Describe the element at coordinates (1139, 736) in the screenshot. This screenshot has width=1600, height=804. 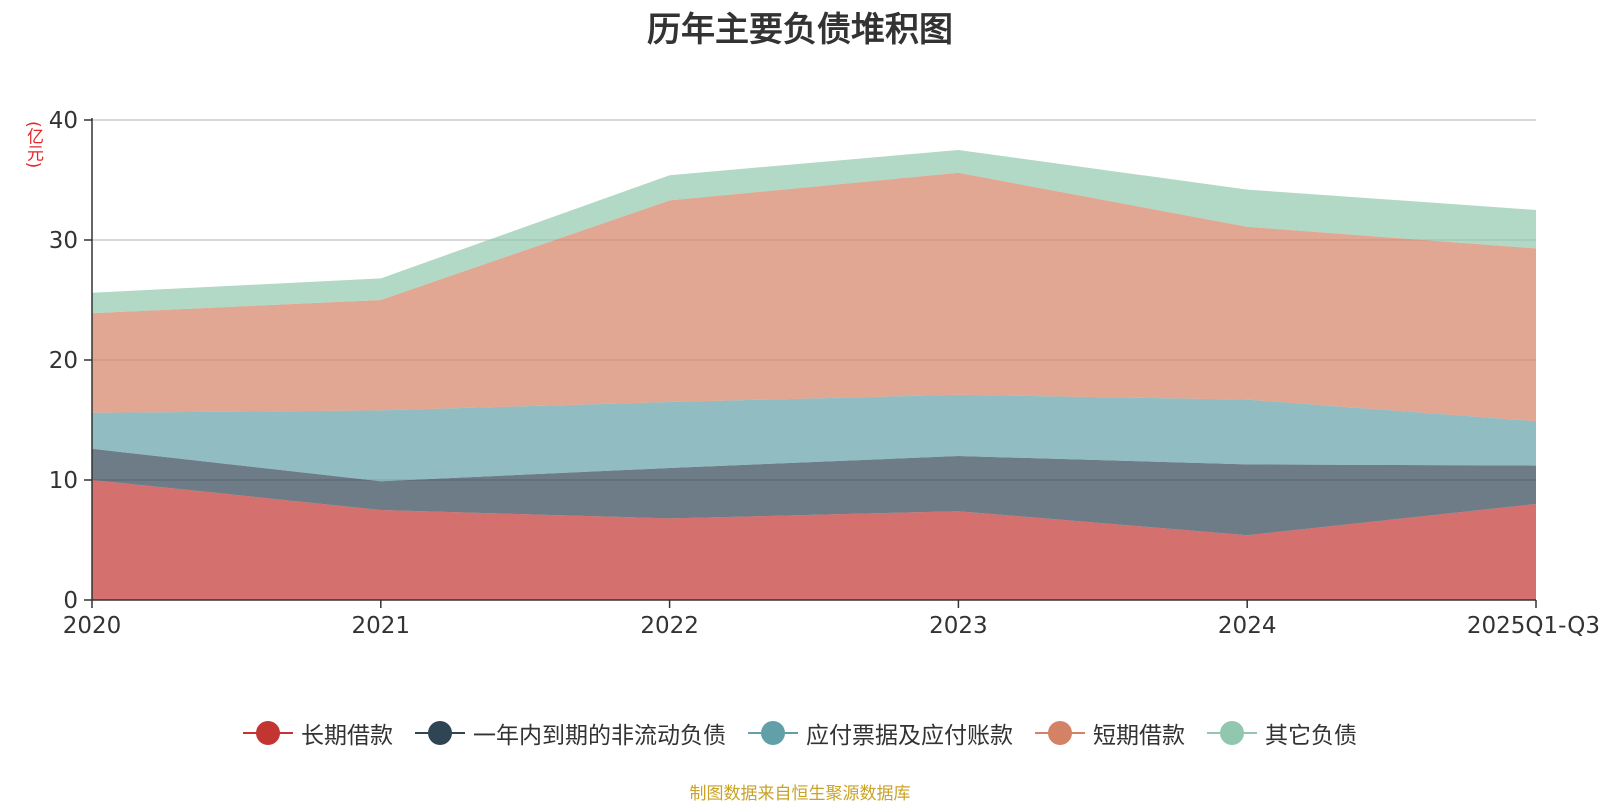
I see `legend-label: 短期借款` at that location.